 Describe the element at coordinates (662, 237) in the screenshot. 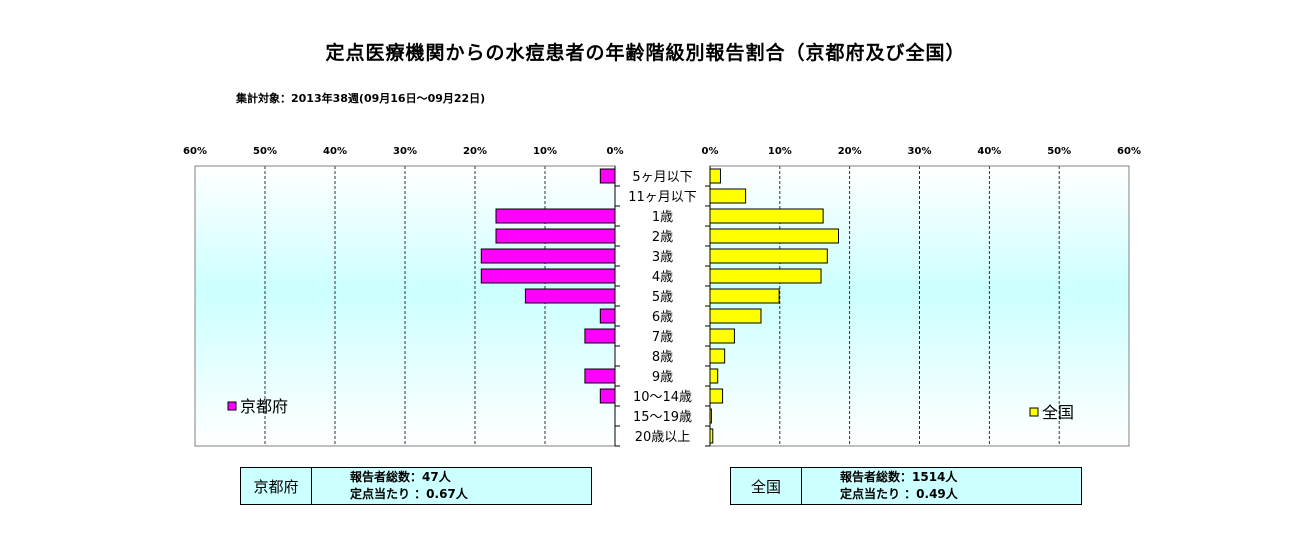

I see `category-label: 2歳` at that location.